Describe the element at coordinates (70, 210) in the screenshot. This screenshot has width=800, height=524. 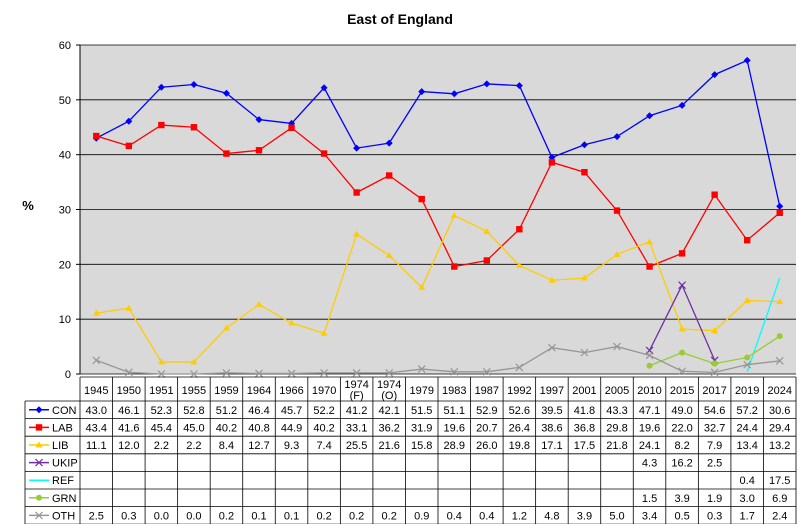
I see `y-axis: 0 10 20 30 40 50 60` at that location.